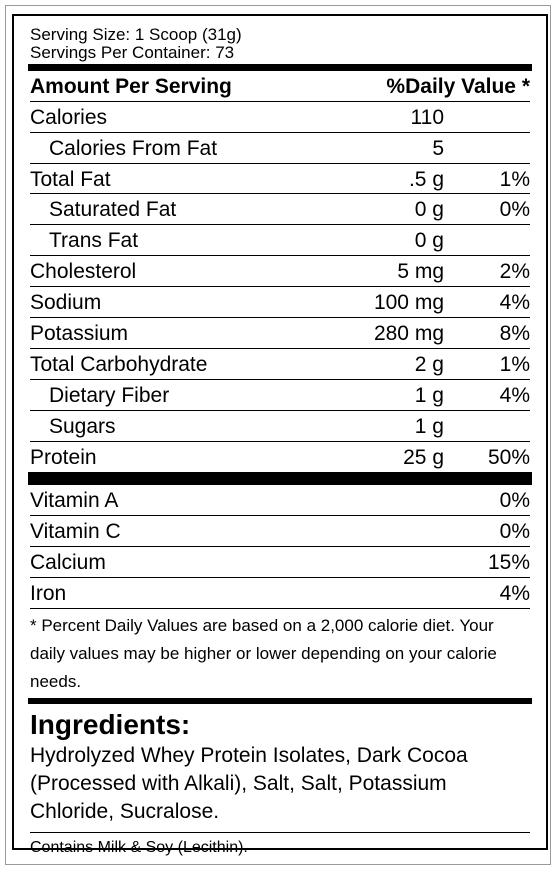  I want to click on nutrient-name: Calories, so click(69, 117).